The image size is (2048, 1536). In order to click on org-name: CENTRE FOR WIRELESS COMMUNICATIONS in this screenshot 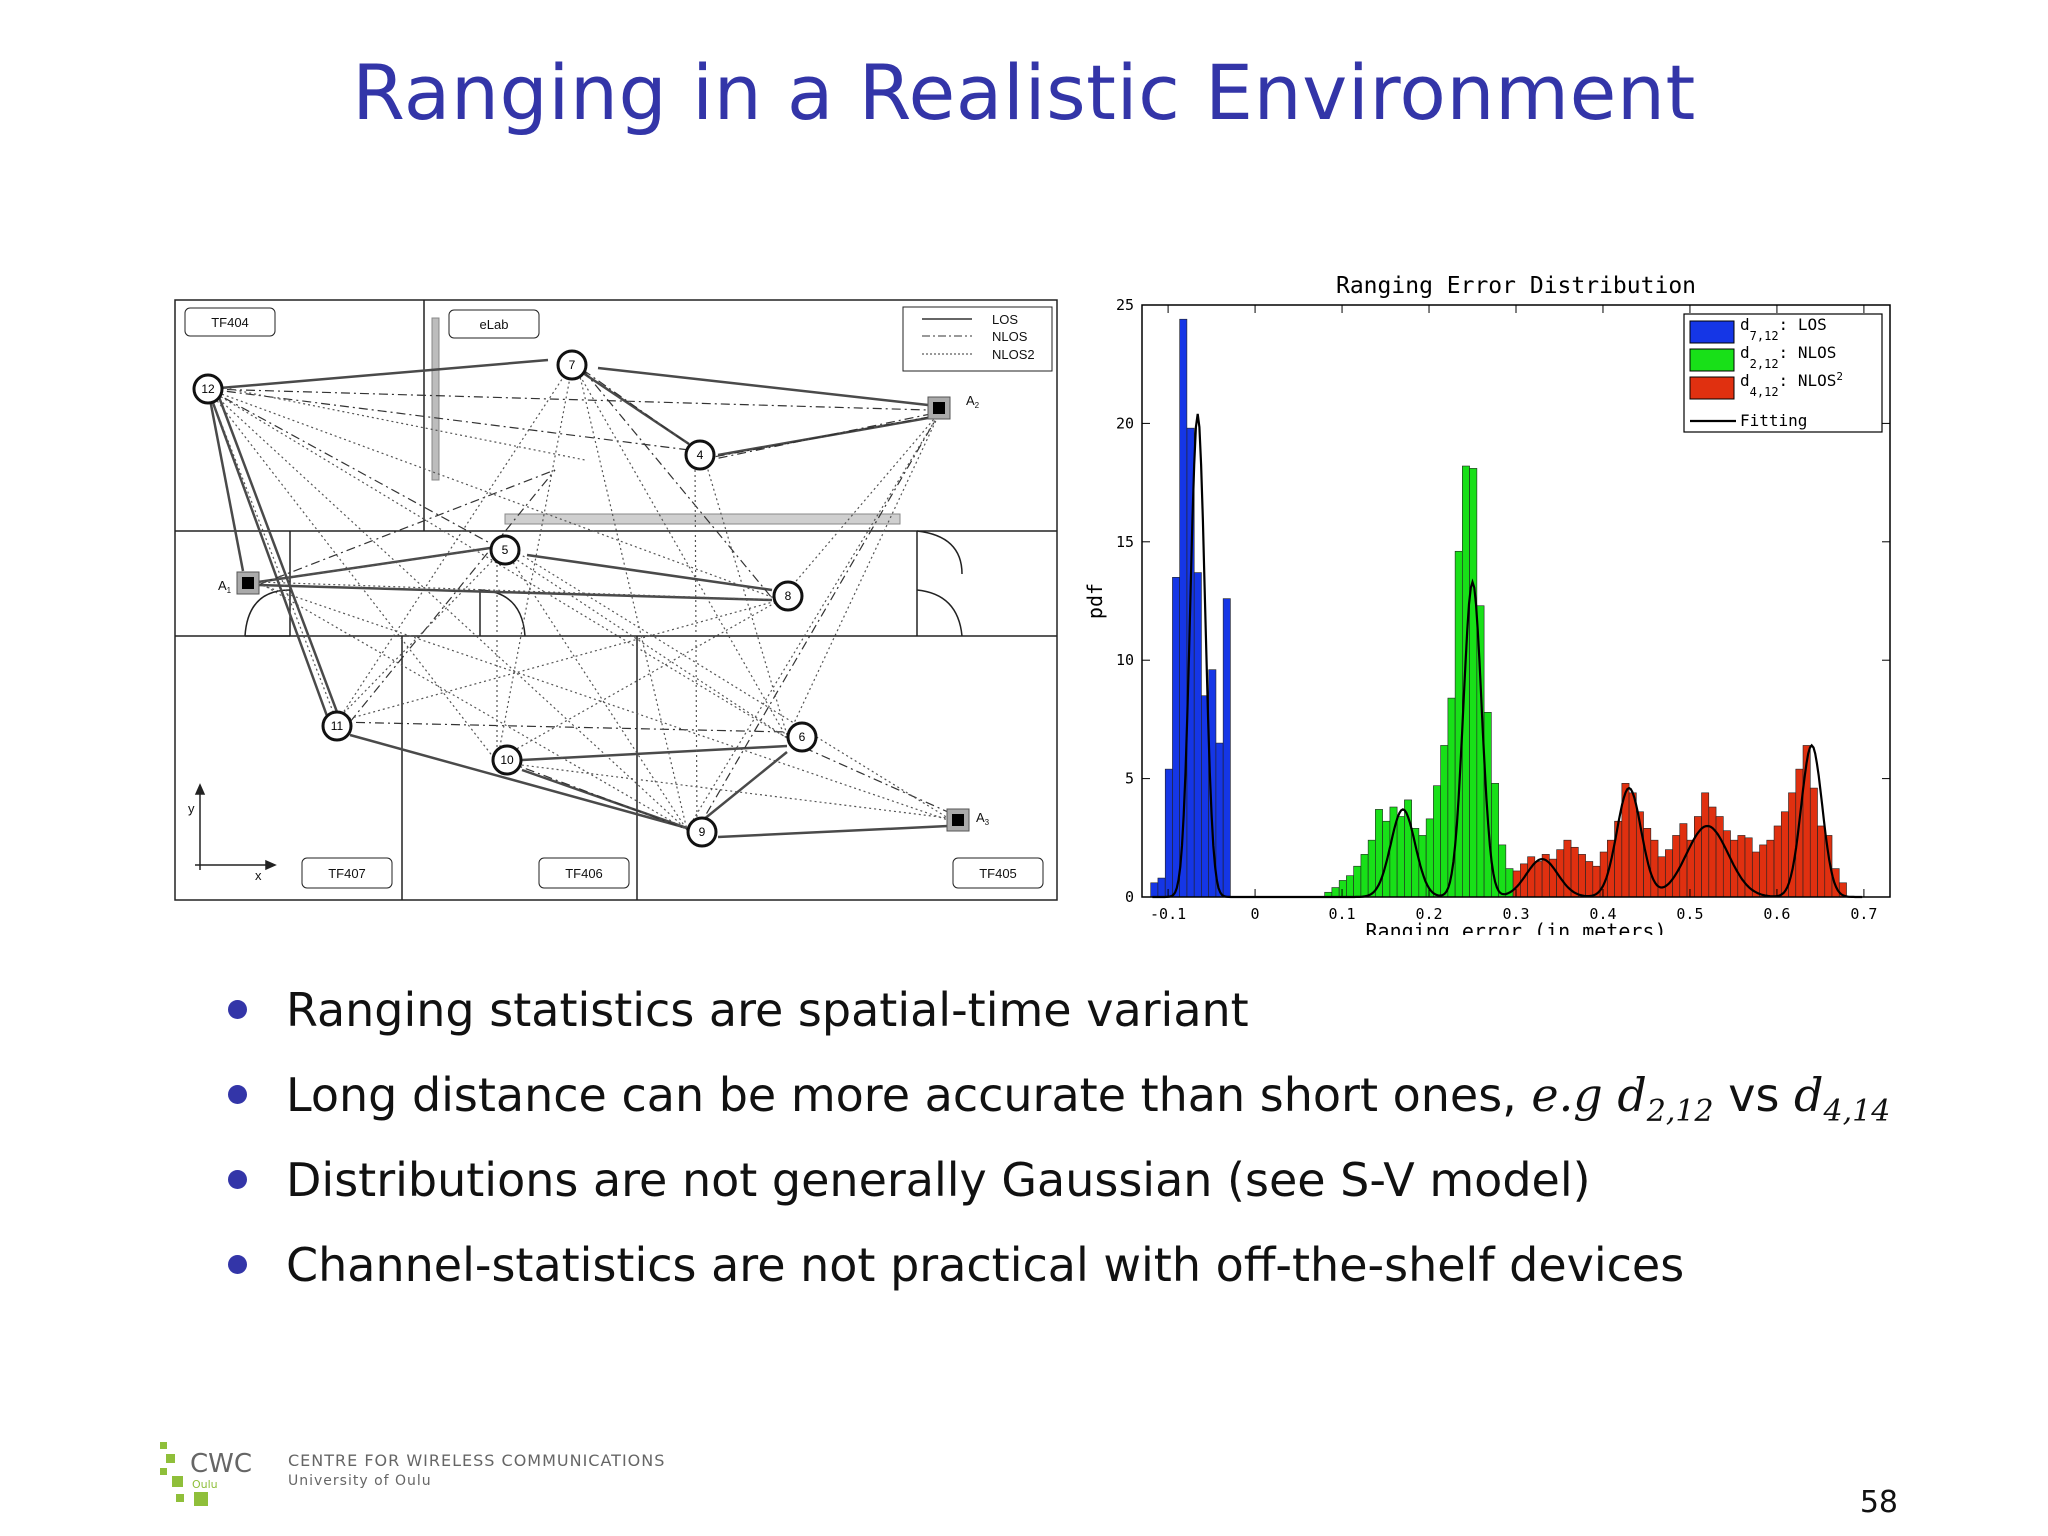, I will do `click(476, 1460)`.